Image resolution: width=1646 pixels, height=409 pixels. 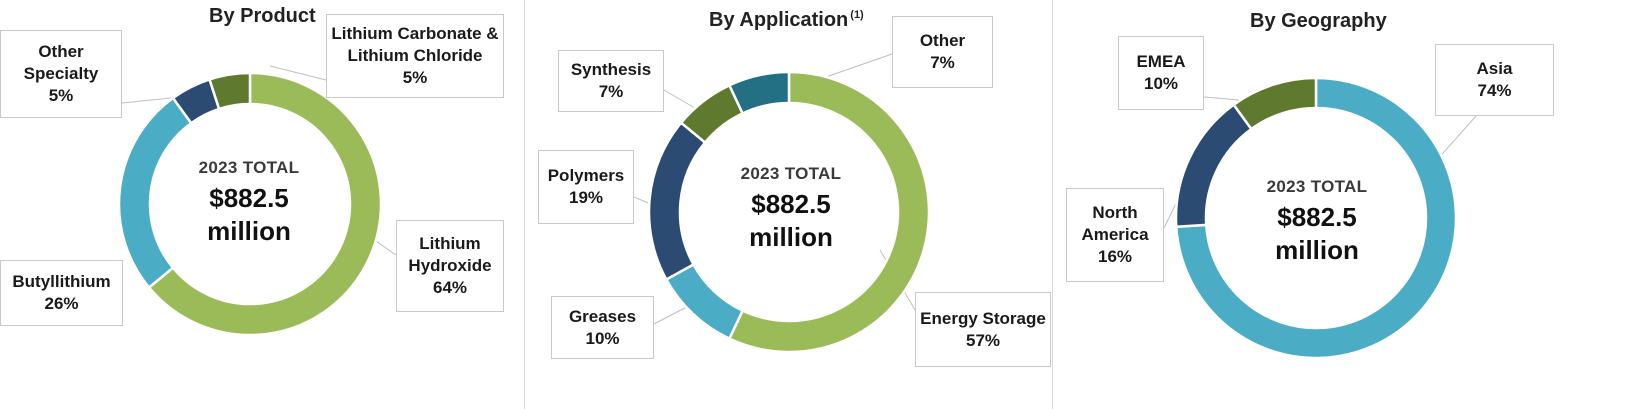 What do you see at coordinates (942, 52) in the screenshot?
I see `slice-label: Other 7%` at bounding box center [942, 52].